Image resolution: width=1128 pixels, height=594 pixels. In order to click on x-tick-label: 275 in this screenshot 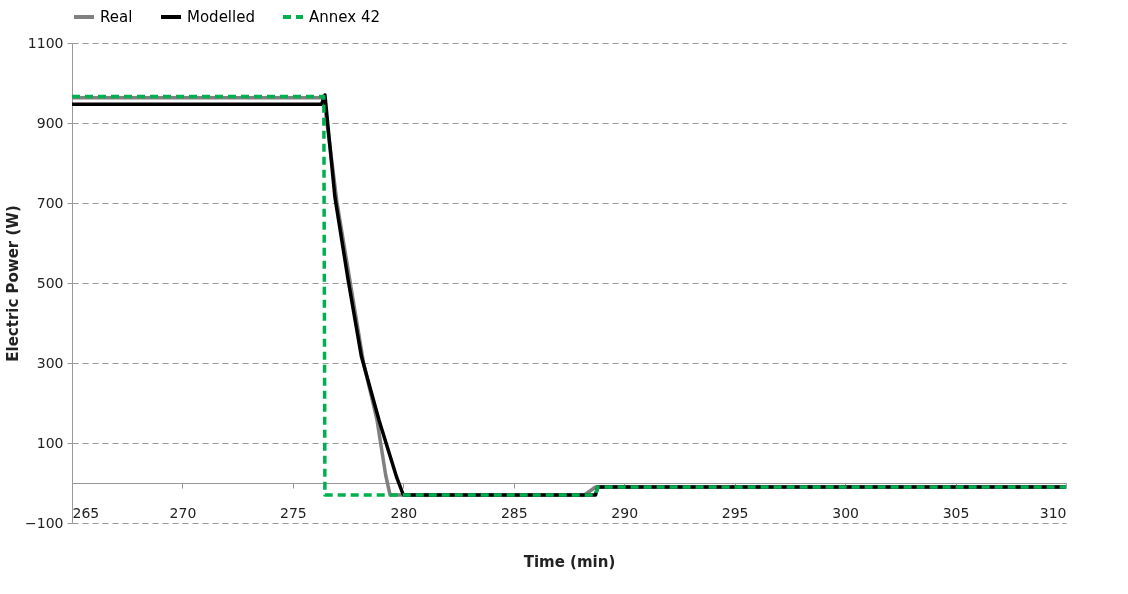, I will do `click(293, 512)`.